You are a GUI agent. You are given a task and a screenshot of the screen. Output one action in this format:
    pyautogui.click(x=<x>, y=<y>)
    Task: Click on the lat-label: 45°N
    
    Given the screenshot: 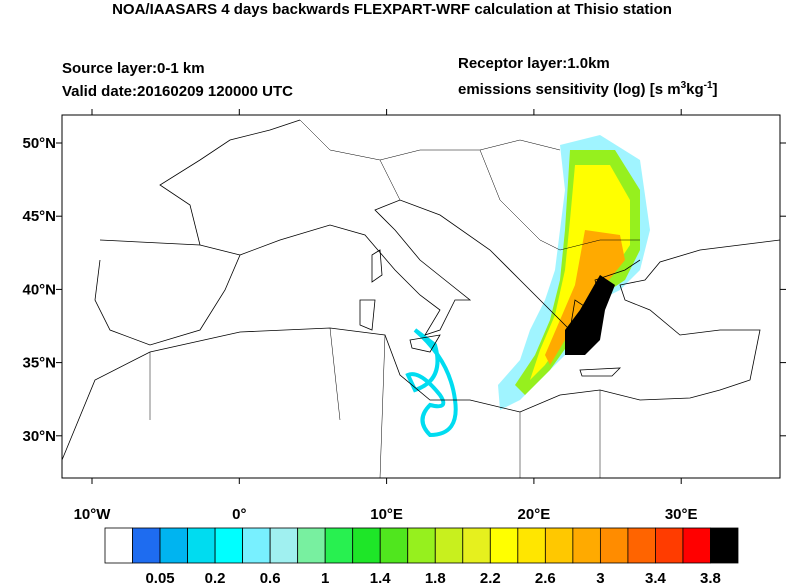 What is the action you would take?
    pyautogui.click(x=39, y=216)
    